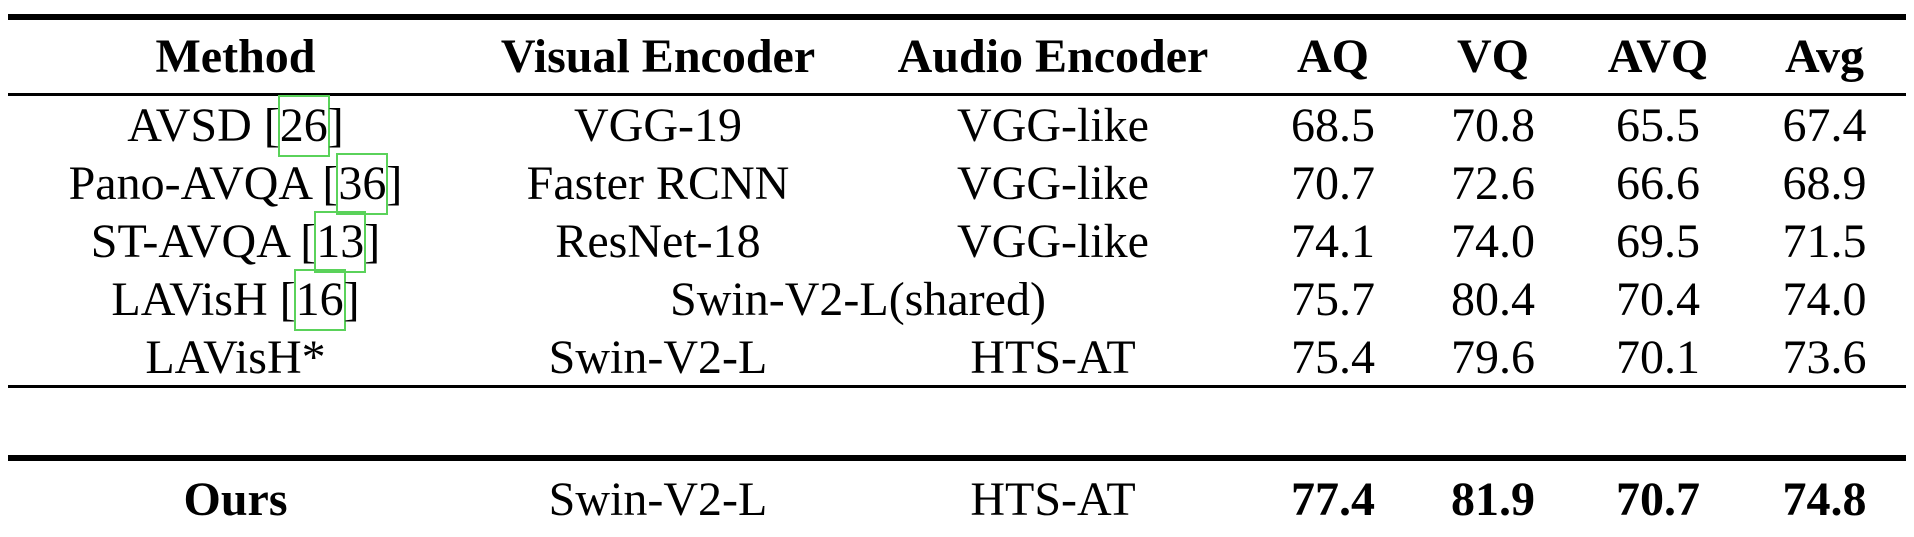  I want to click on avg-cell: 74.0, so click(1824, 299).